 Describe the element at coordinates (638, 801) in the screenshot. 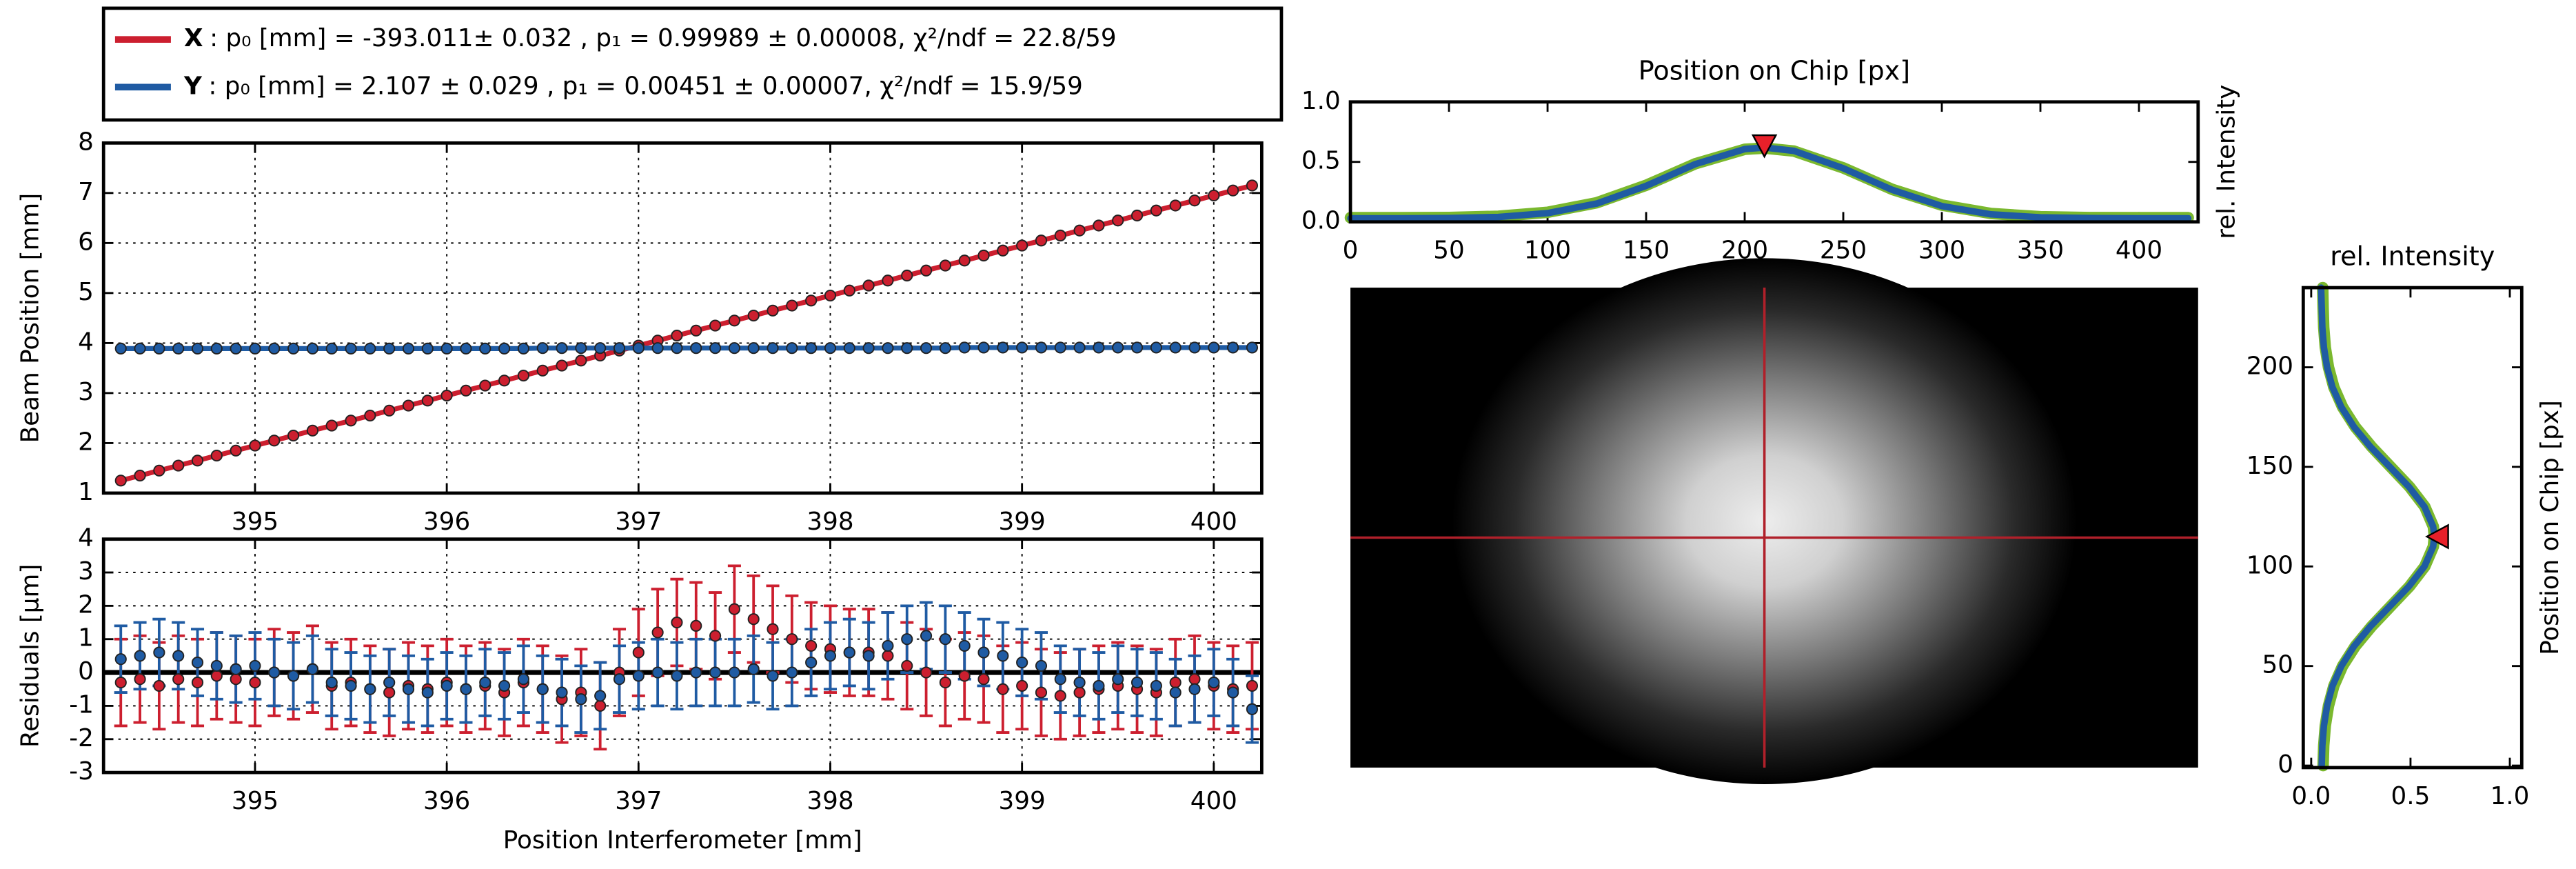

I see `x-tick-label: 397` at that location.